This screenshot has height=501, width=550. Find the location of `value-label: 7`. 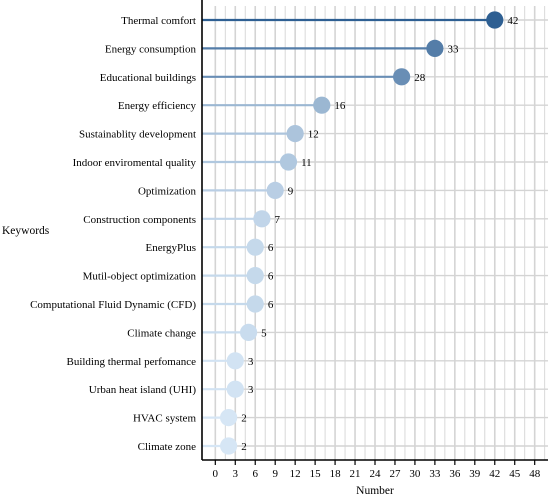

value-label: 7 is located at coordinates (277, 220).